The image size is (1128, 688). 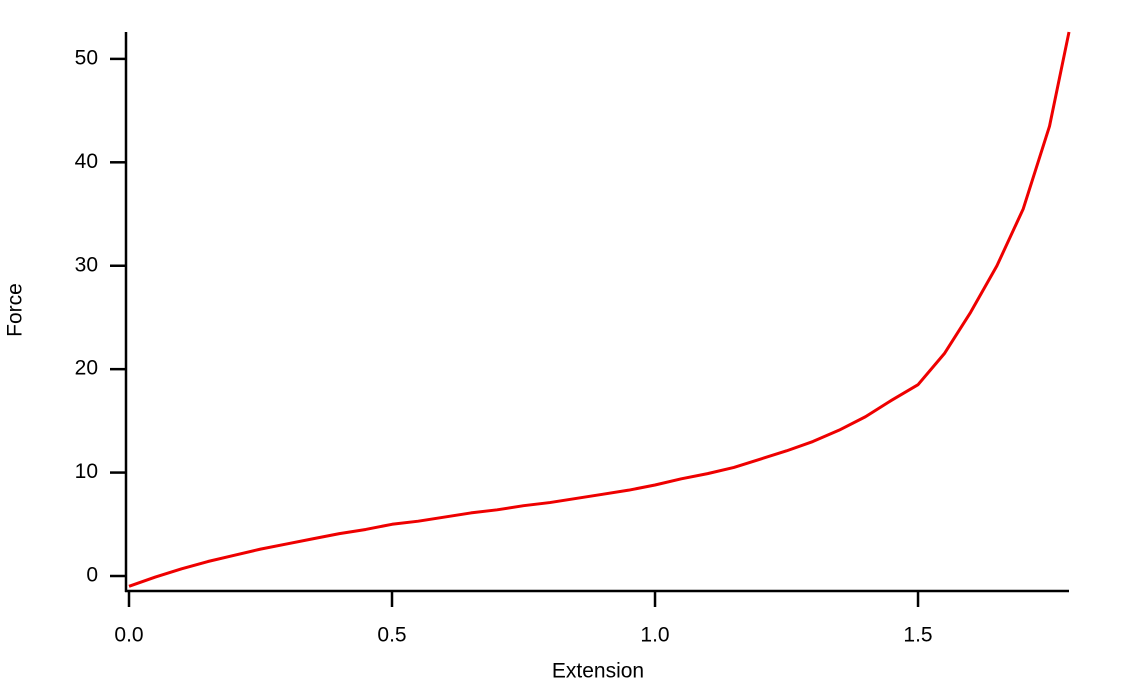 What do you see at coordinates (86, 161) in the screenshot?
I see `y-tick-label: 40` at bounding box center [86, 161].